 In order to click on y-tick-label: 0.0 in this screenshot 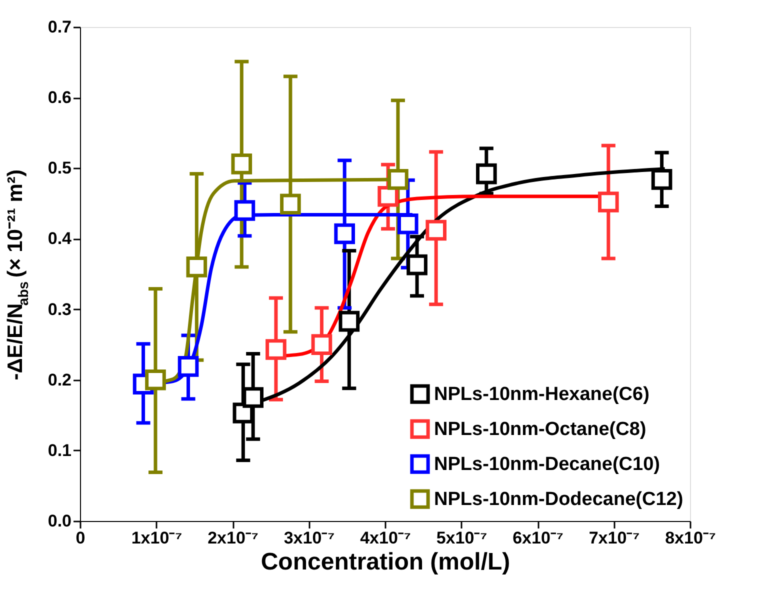, I will do `click(60, 521)`.